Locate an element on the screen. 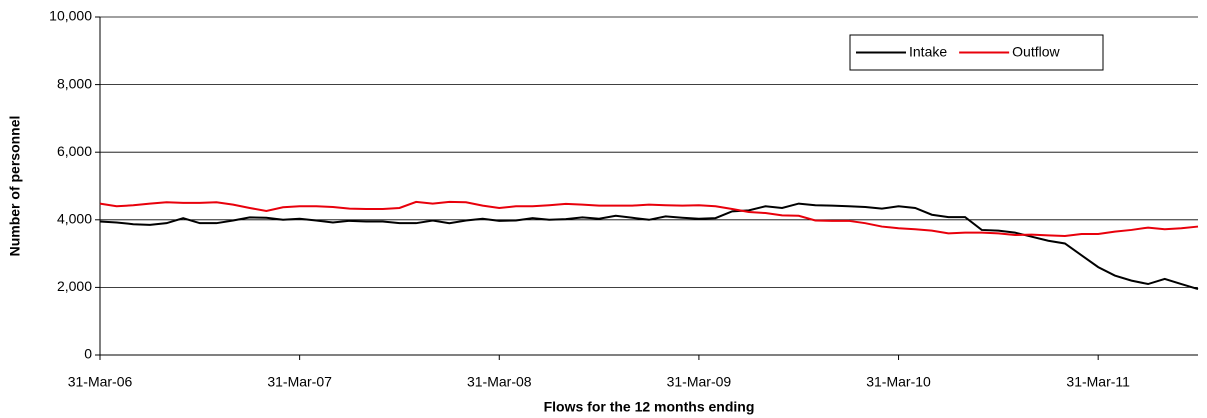 The height and width of the screenshot is (418, 1207). x-tick-label: 31-Mar-11 is located at coordinates (1098, 382).